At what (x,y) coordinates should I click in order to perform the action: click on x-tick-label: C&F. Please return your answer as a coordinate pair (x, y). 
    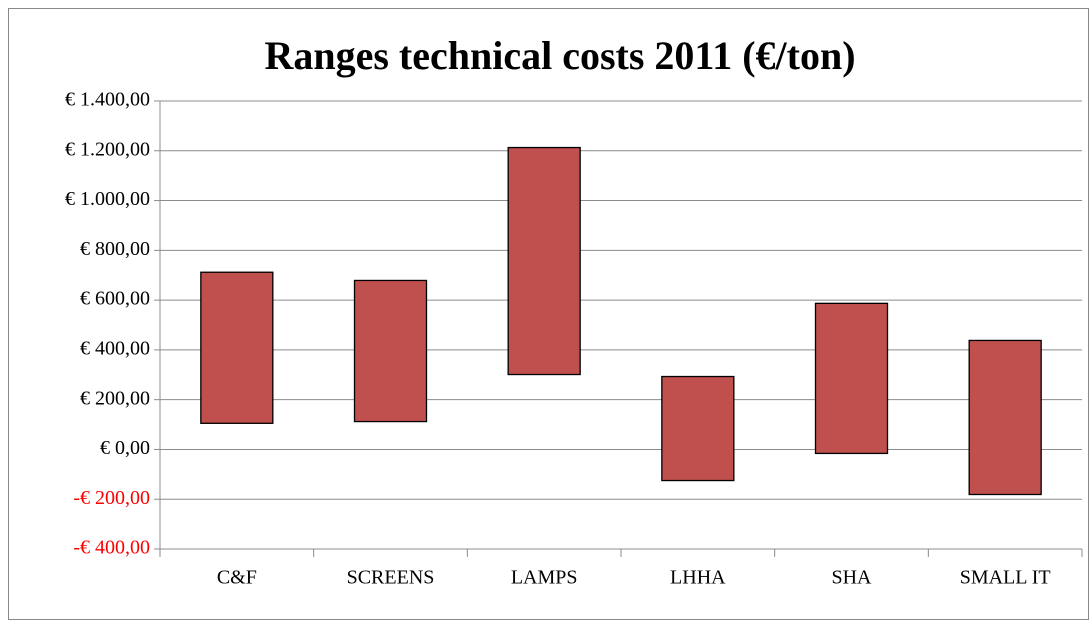
    Looking at the image, I should click on (237, 578).